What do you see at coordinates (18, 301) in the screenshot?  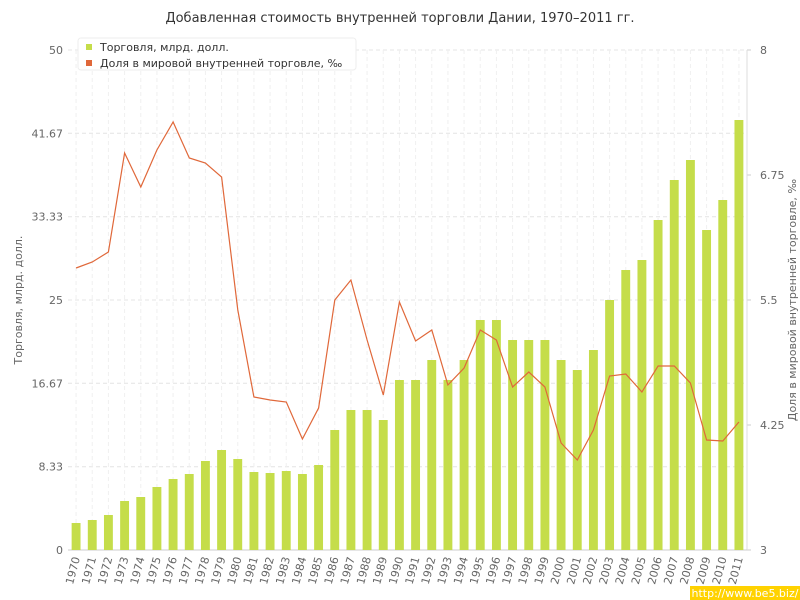 I see `y-axis-label: Торговля, млрд. долл.` at bounding box center [18, 301].